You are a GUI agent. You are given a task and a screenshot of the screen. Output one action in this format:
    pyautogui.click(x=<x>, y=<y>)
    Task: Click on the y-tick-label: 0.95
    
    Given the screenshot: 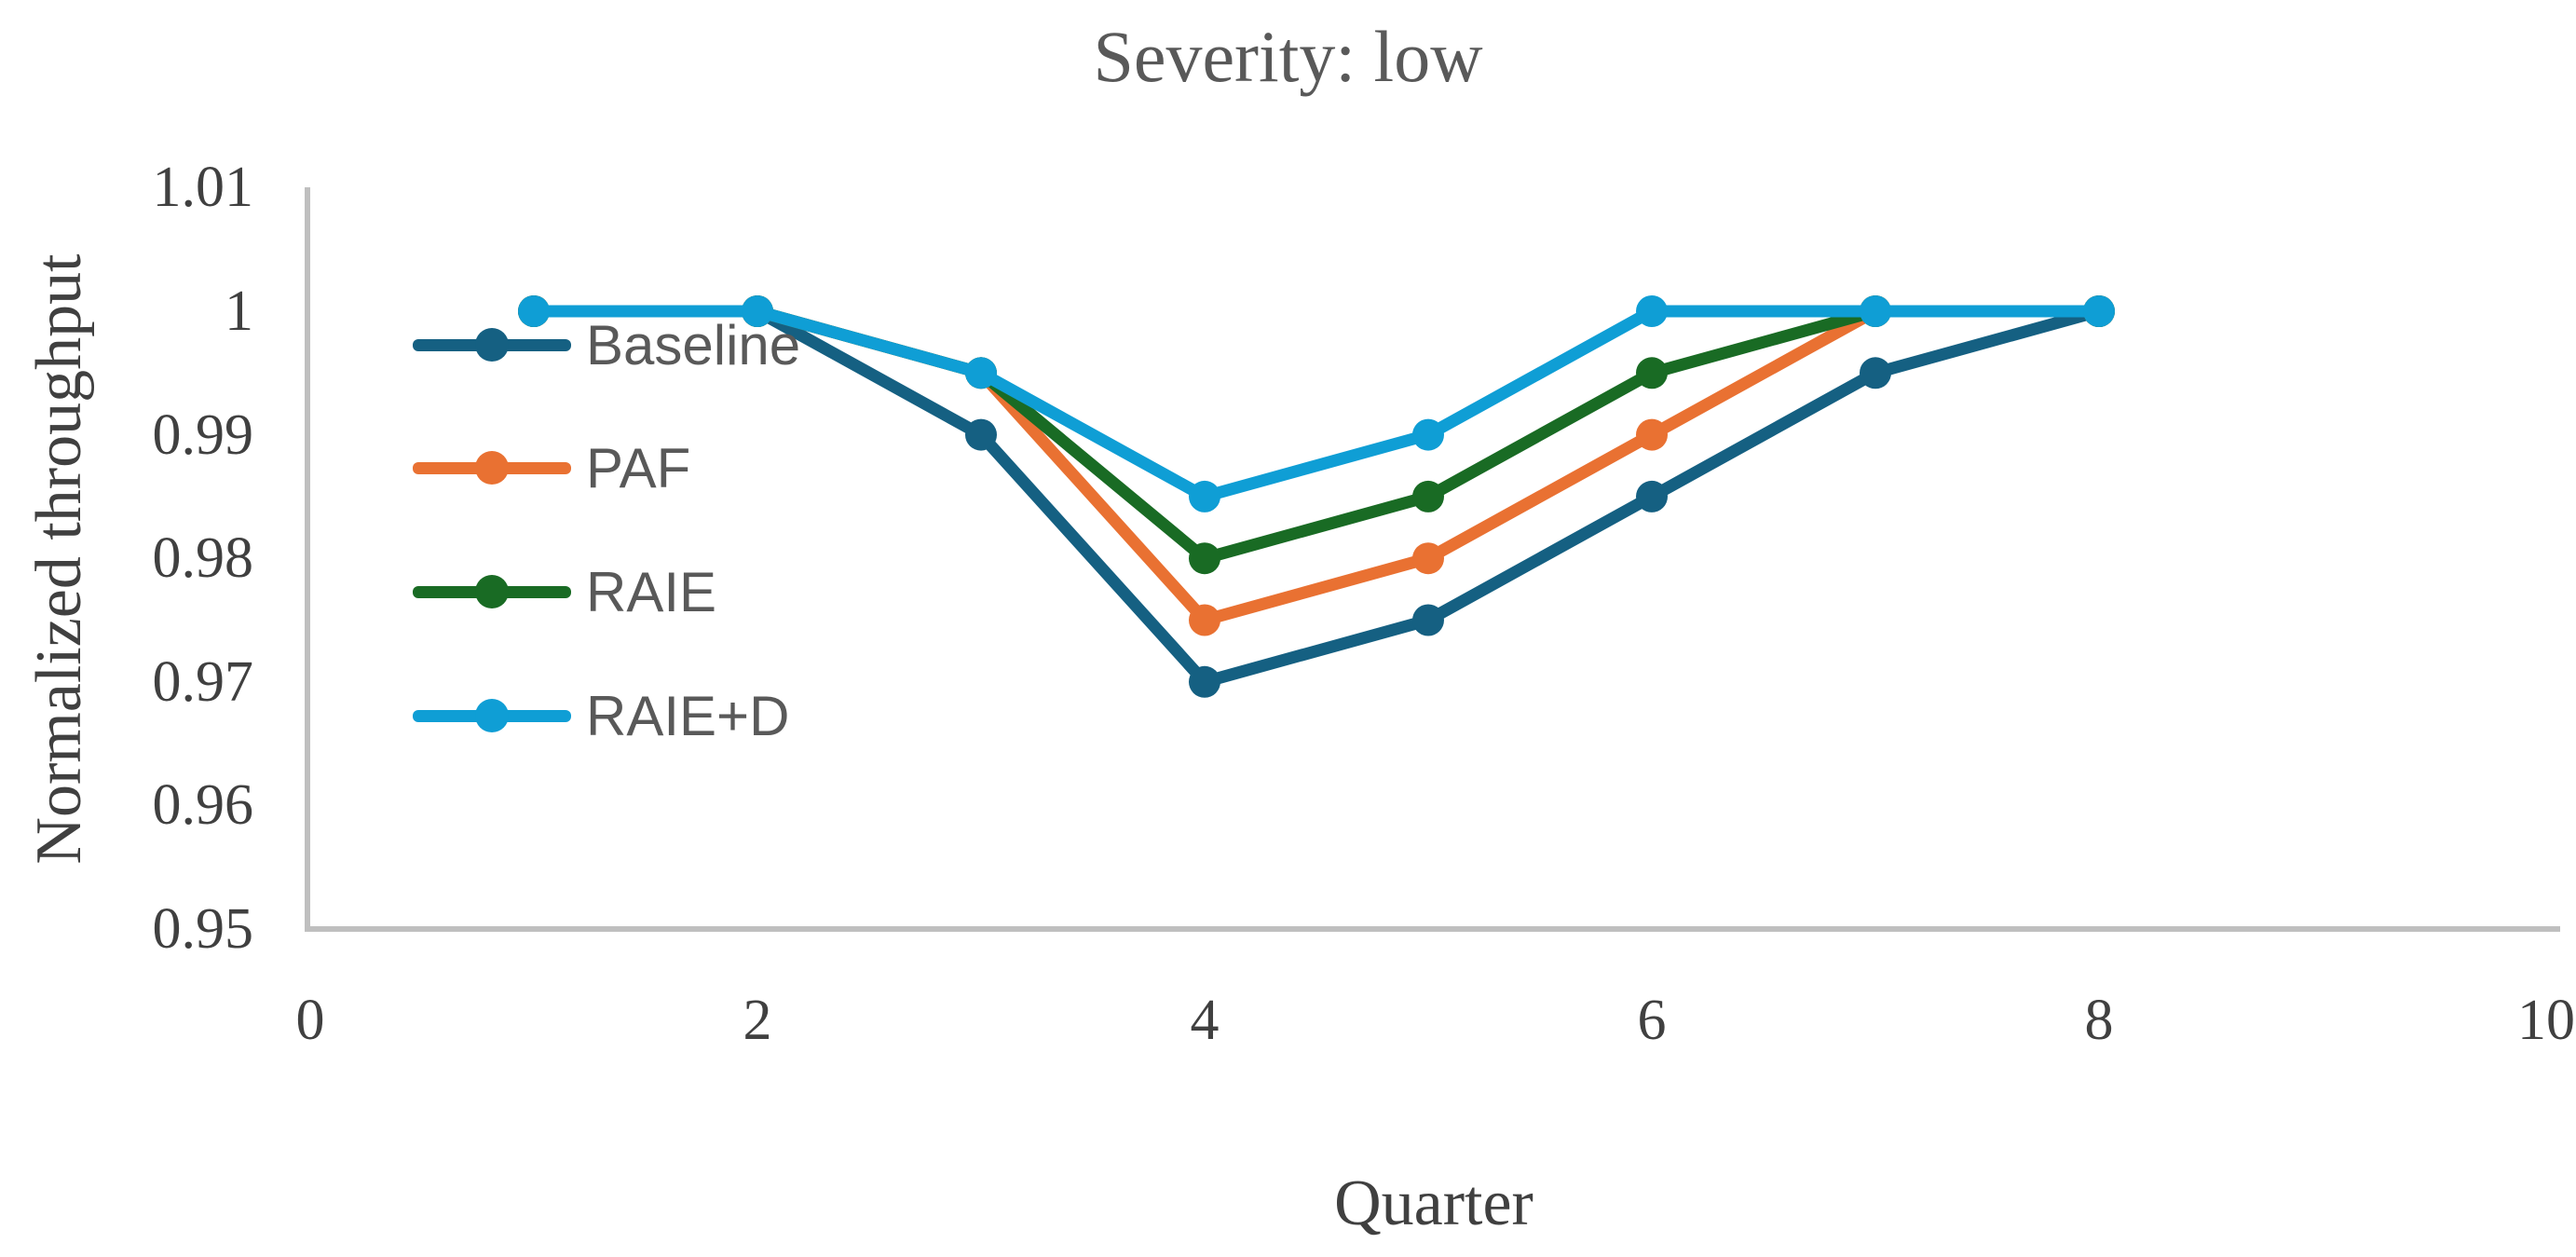 What is the action you would take?
    pyautogui.click(x=203, y=929)
    